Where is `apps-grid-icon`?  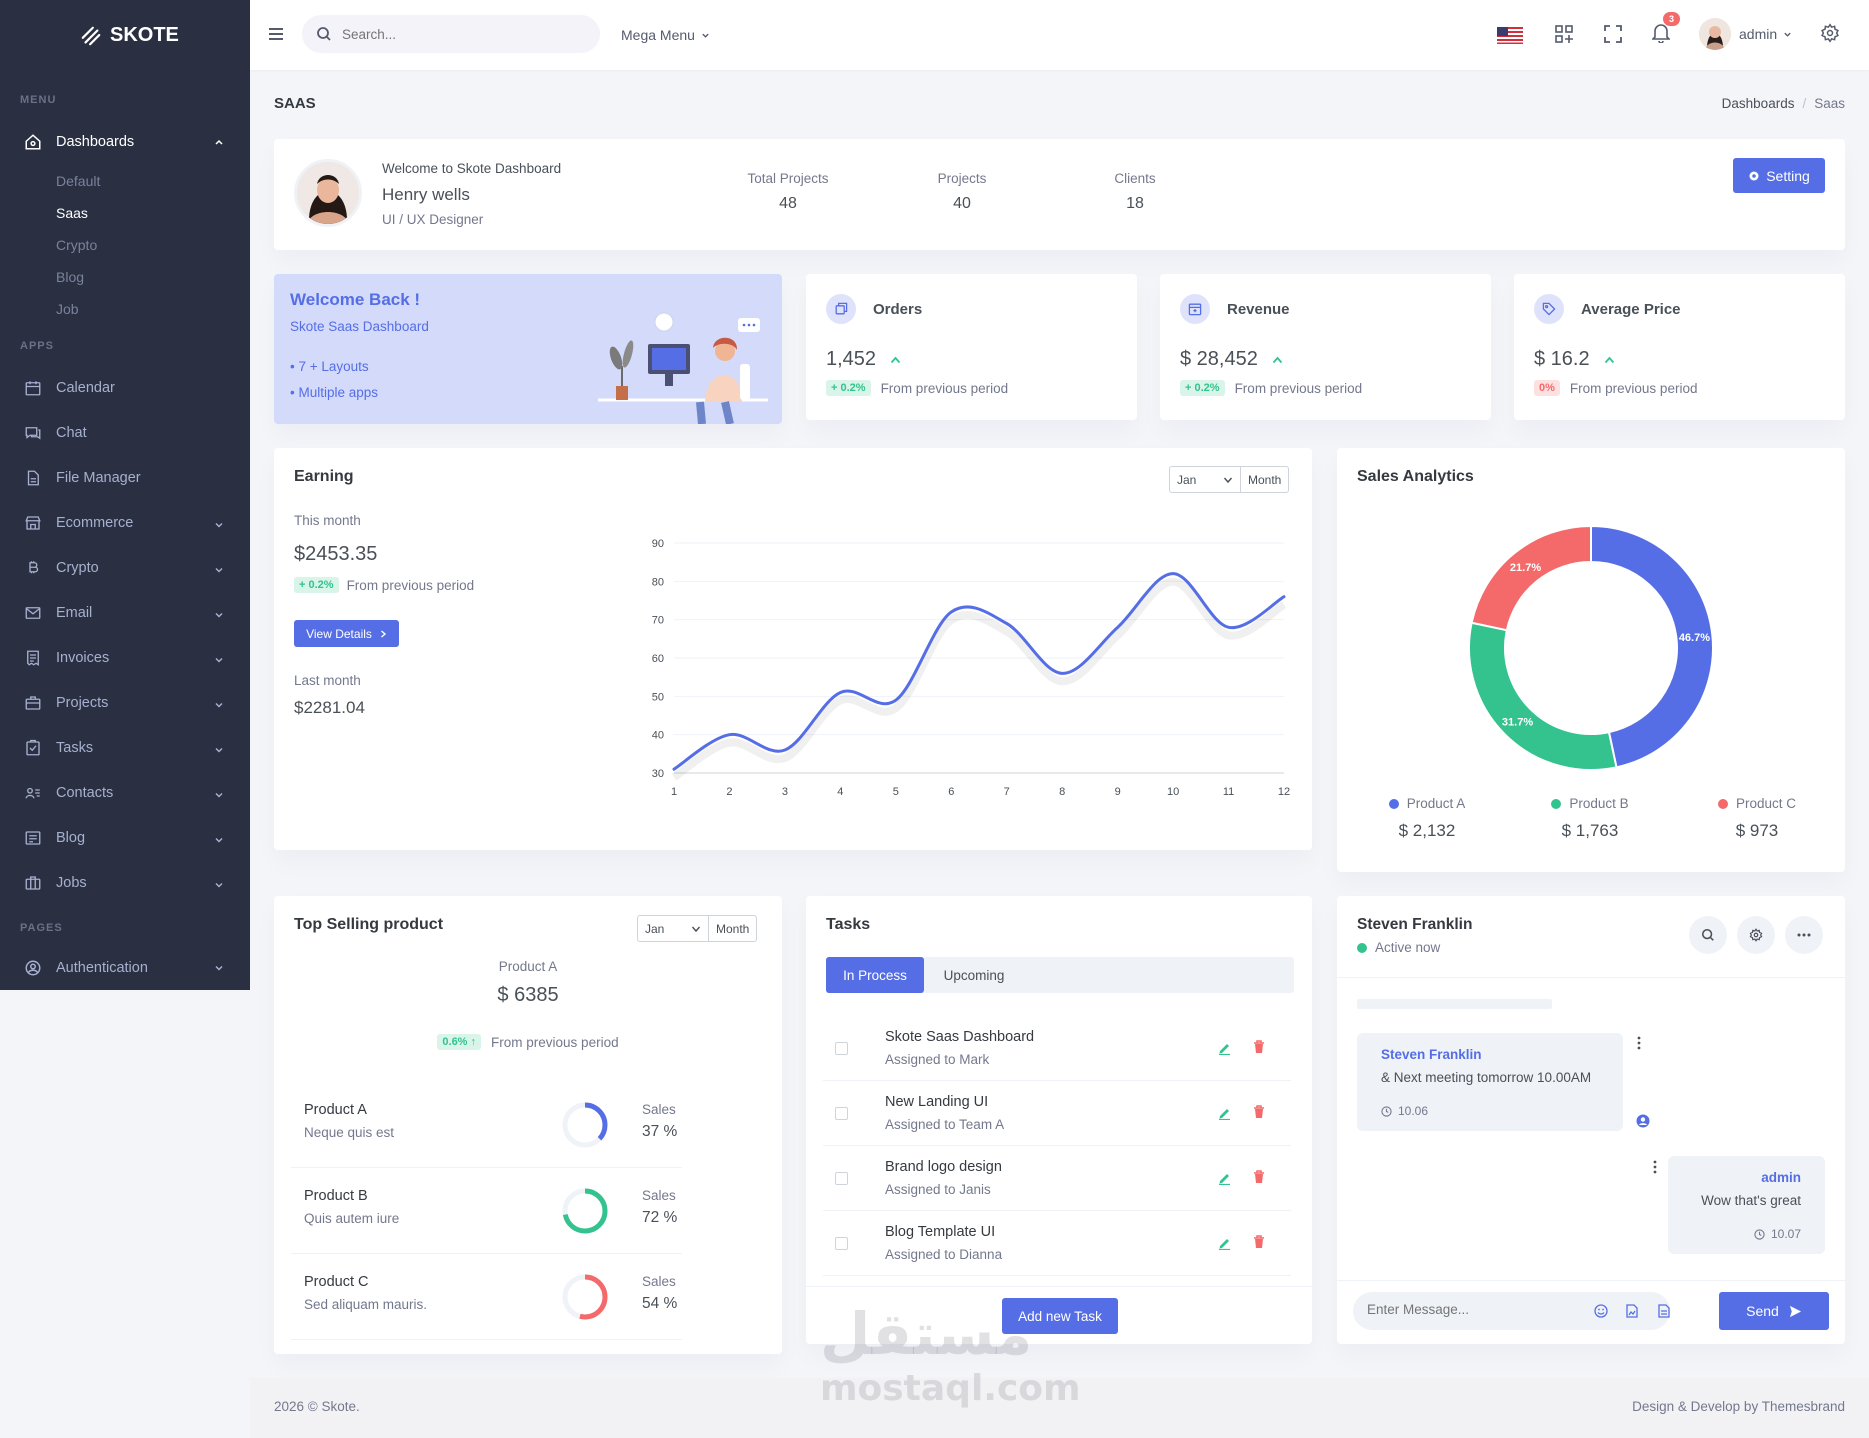
apps-grid-icon is located at coordinates (1564, 36).